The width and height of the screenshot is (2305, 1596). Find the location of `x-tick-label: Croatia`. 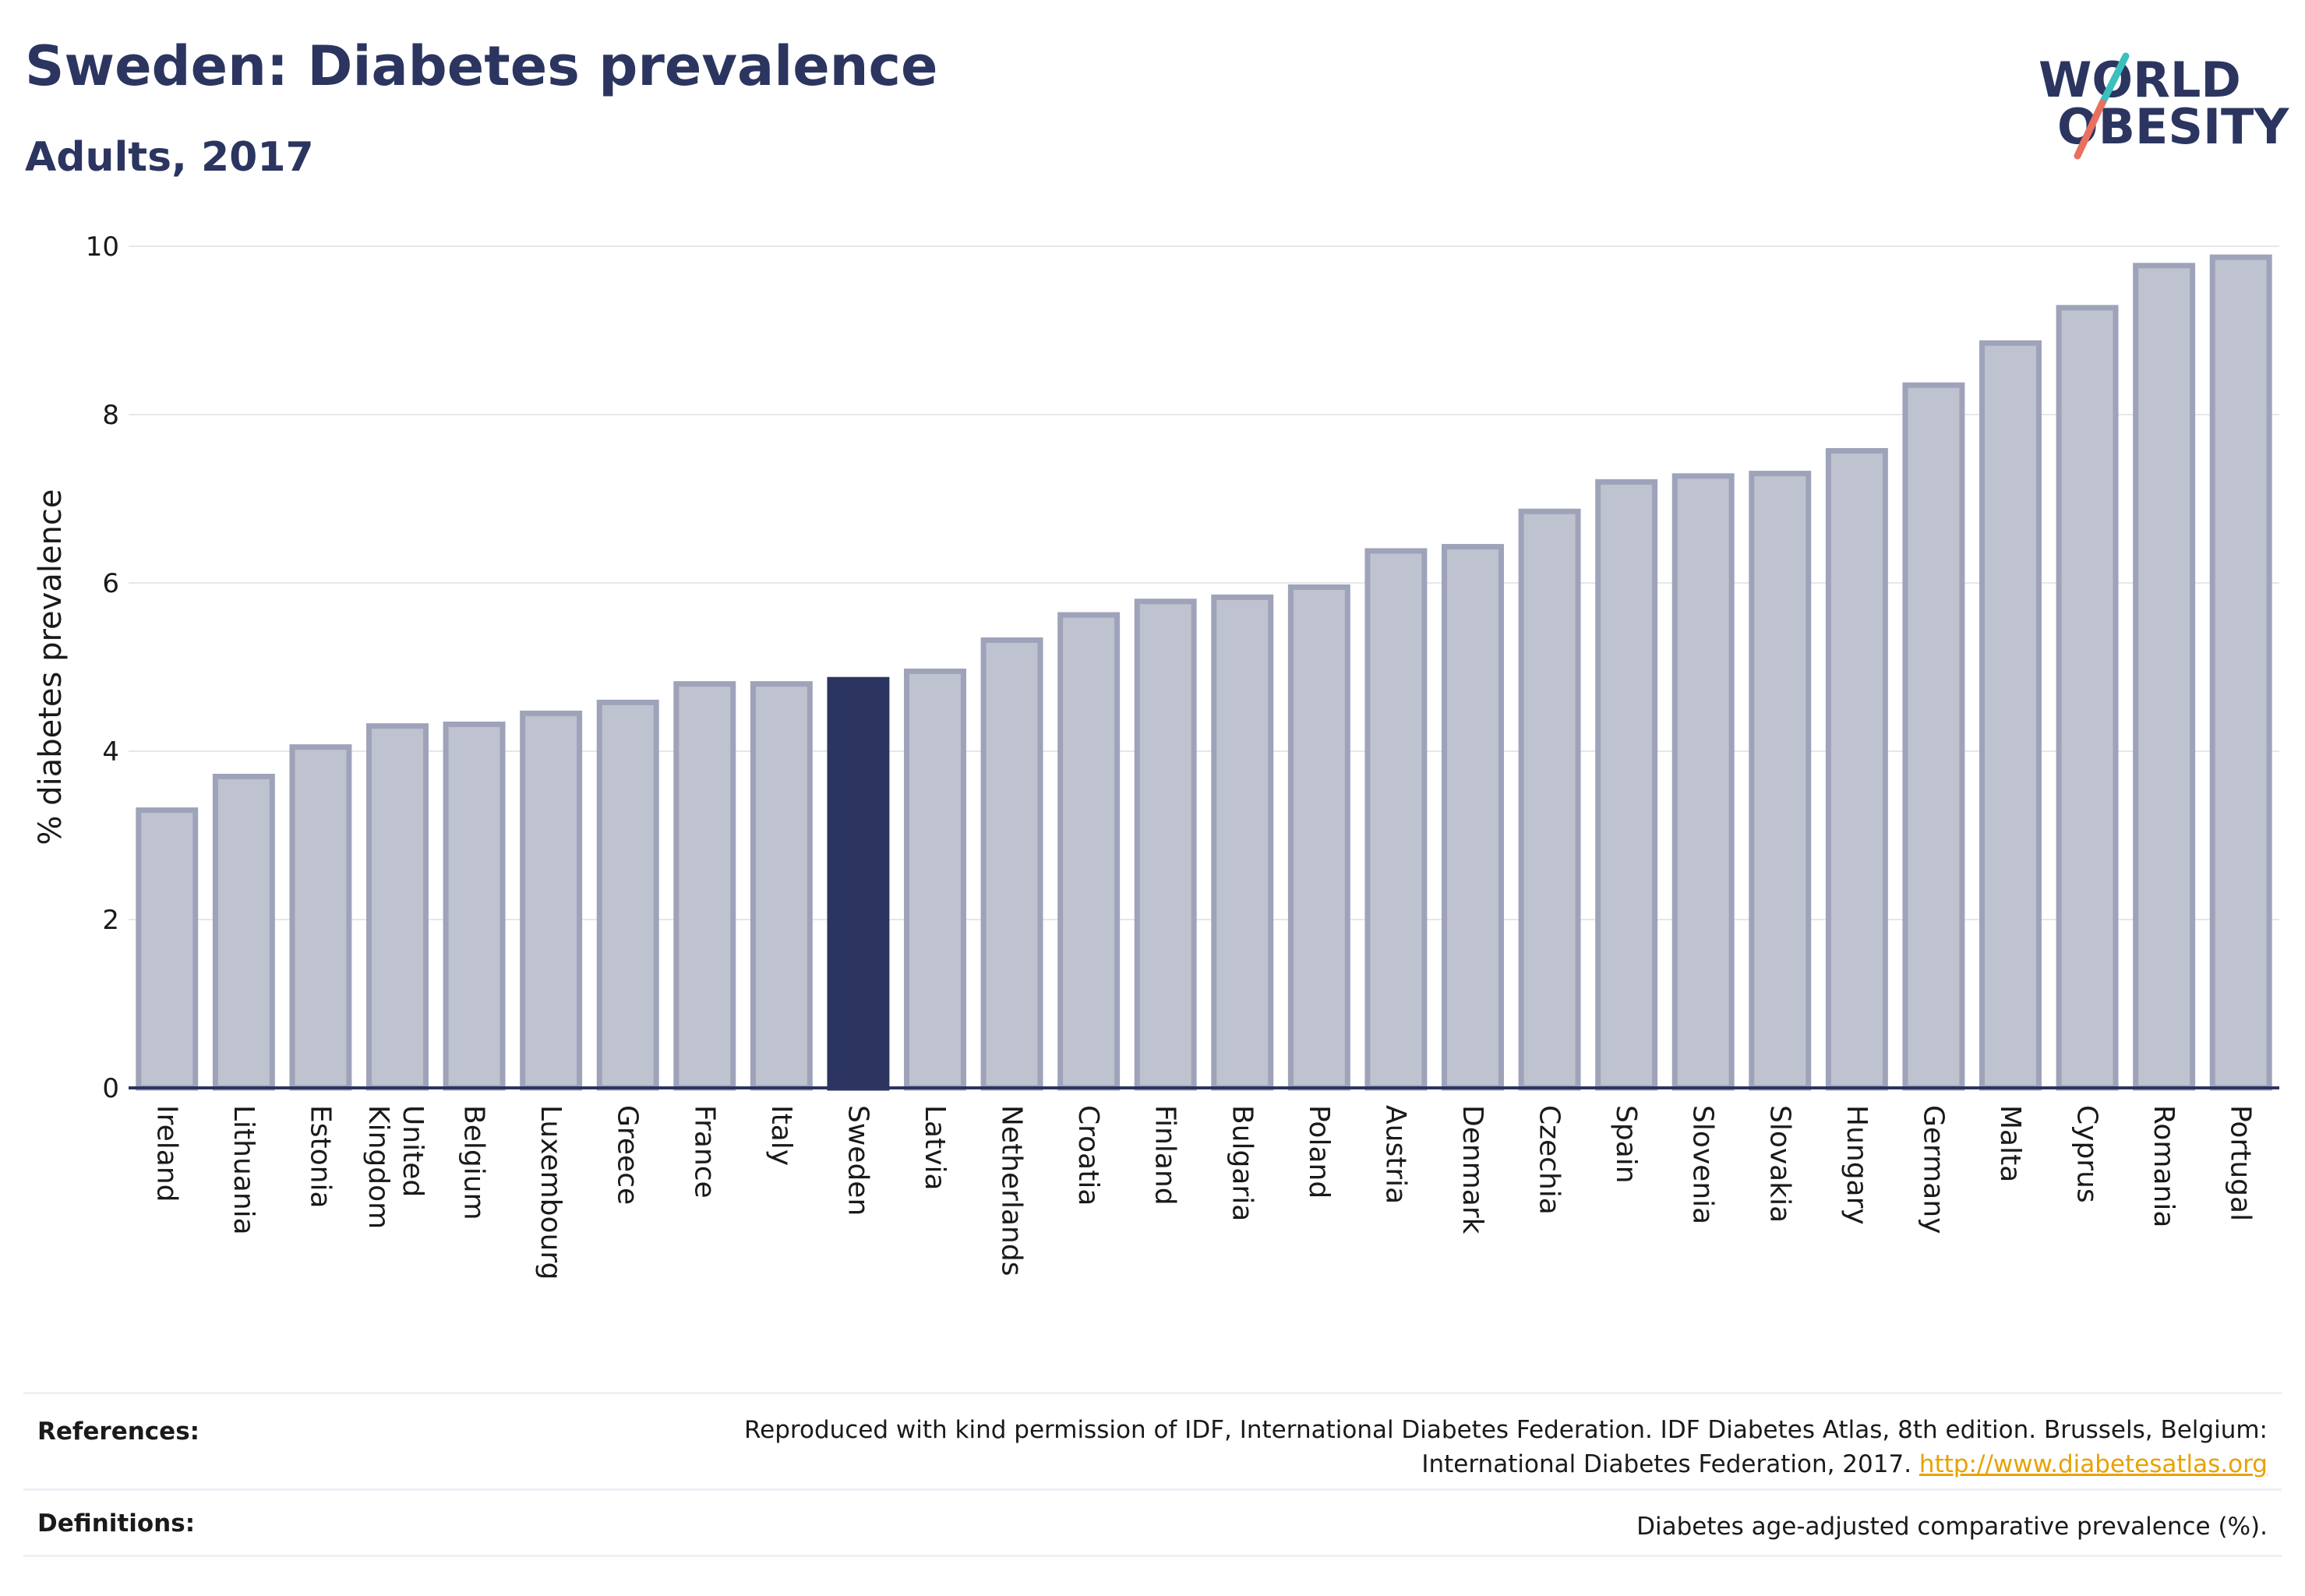

x-tick-label: Croatia is located at coordinates (1088, 1155).